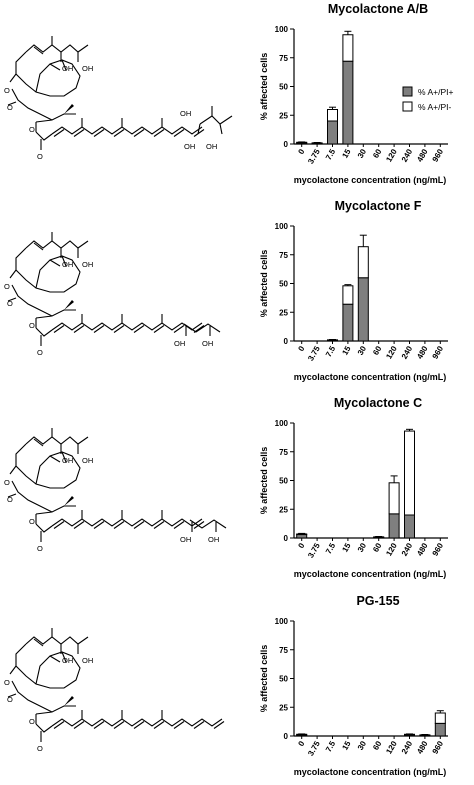  I want to click on x-tick-label: 15, so click(346, 745).